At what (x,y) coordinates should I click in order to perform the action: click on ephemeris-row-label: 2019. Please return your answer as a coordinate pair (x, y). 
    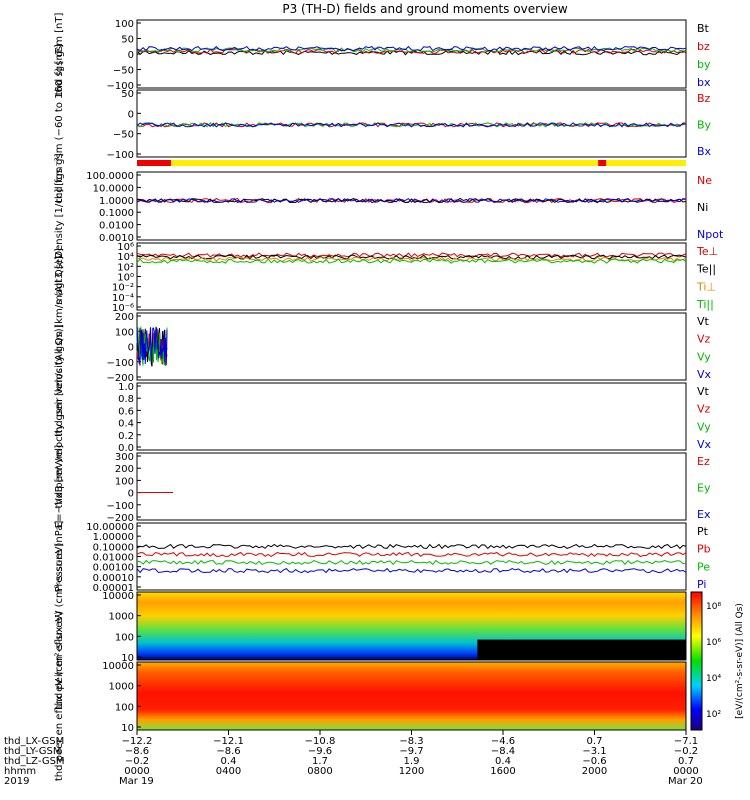
    Looking at the image, I should click on (16, 781).